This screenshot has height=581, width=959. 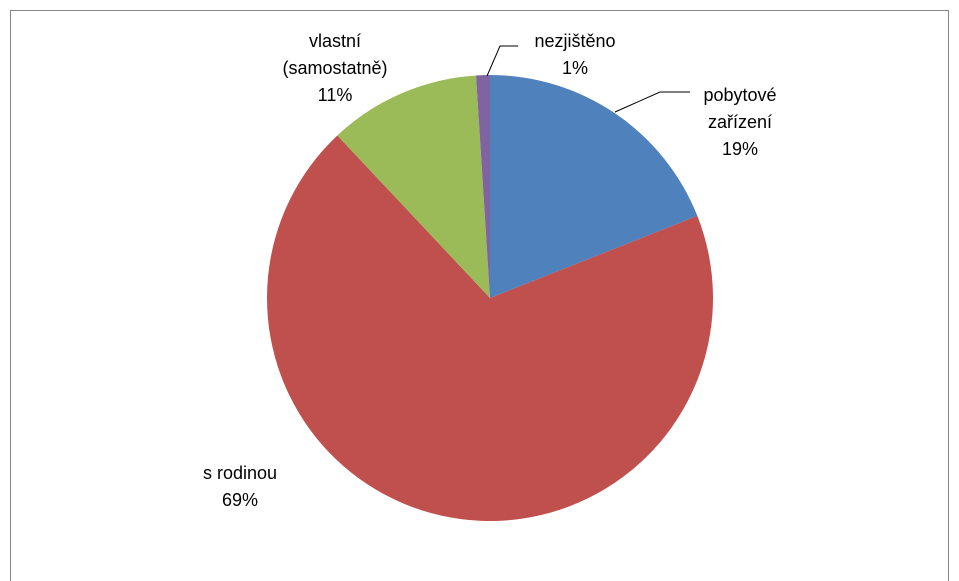 I want to click on value-label: 19%, so click(x=740, y=149).